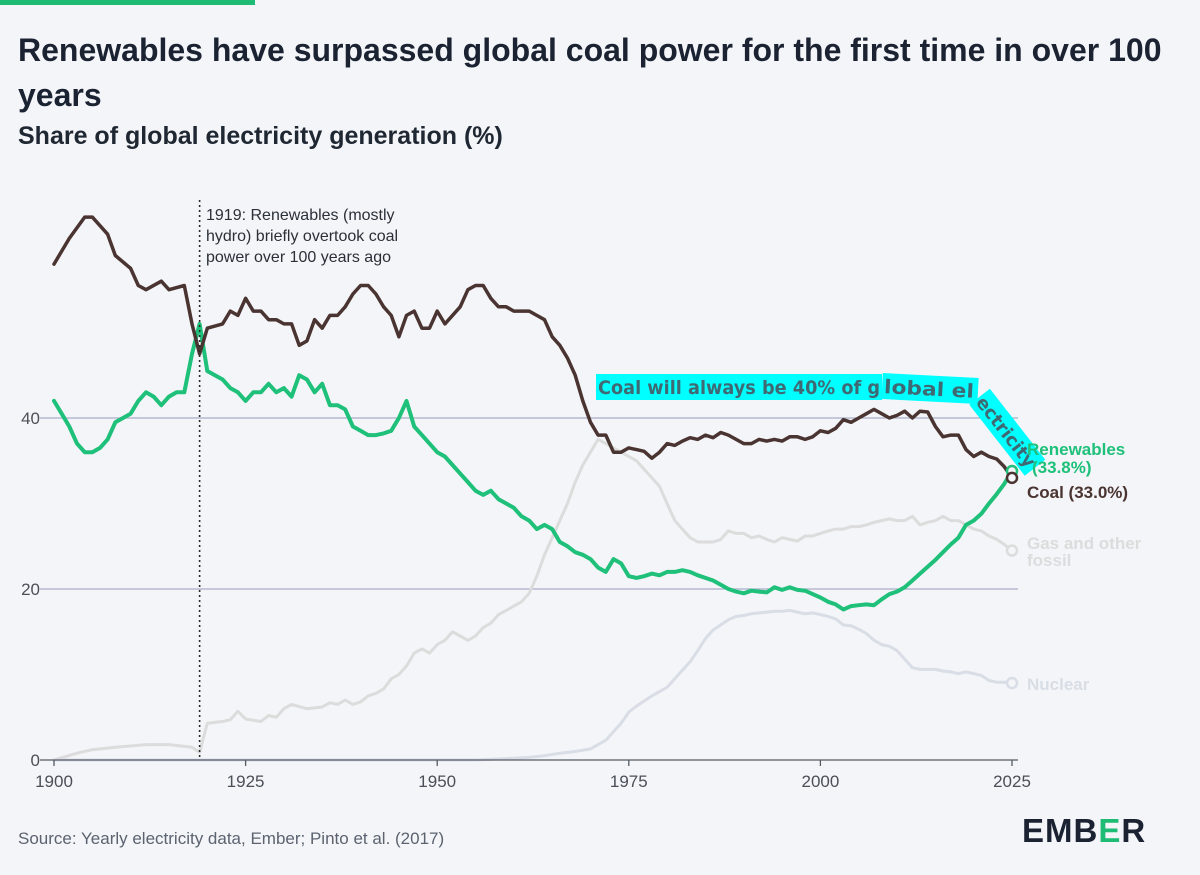 The height and width of the screenshot is (875, 1200). Describe the element at coordinates (1110, 830) in the screenshot. I see `logo-text-part: E` at that location.